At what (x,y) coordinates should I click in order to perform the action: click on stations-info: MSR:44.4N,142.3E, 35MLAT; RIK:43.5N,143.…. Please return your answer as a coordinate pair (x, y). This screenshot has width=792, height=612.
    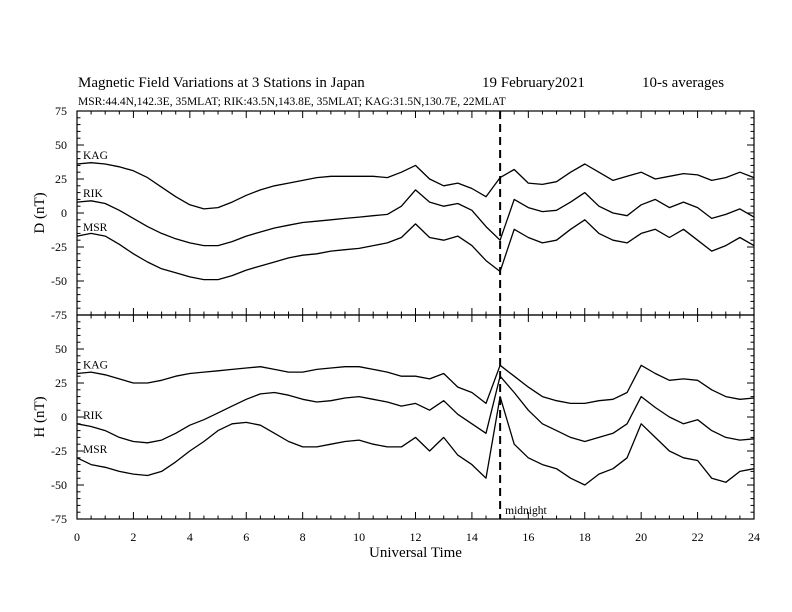
    Looking at the image, I should click on (292, 102).